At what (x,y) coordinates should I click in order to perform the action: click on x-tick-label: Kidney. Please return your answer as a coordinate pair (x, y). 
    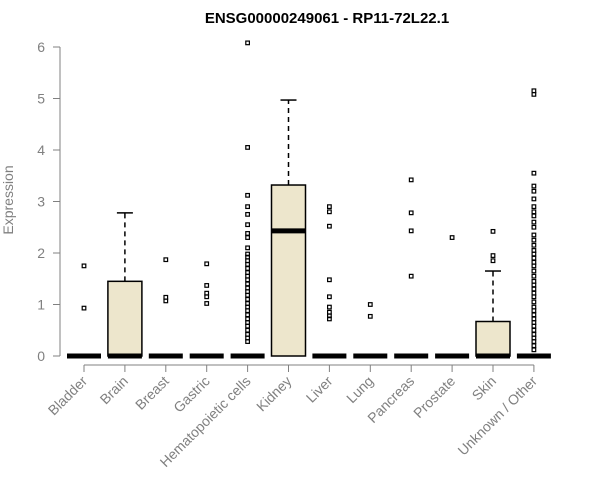
    Looking at the image, I should click on (274, 394).